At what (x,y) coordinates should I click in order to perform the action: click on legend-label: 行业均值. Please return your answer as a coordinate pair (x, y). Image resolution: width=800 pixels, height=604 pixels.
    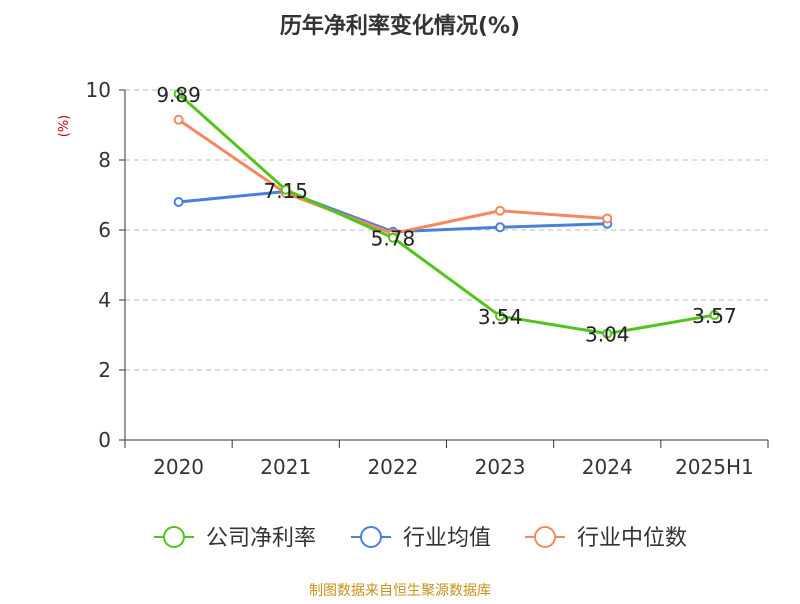
    Looking at the image, I should click on (447, 538).